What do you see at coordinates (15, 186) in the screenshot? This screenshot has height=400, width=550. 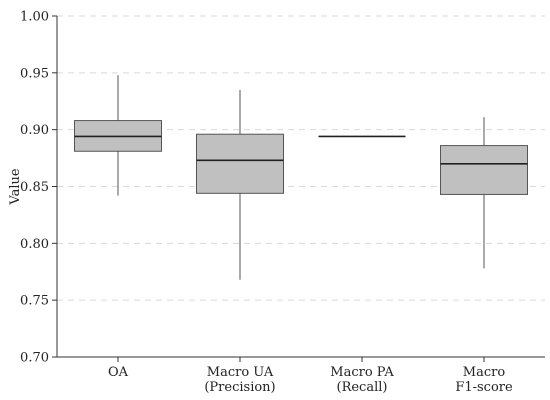 I see `y-axis-title: Value` at bounding box center [15, 186].